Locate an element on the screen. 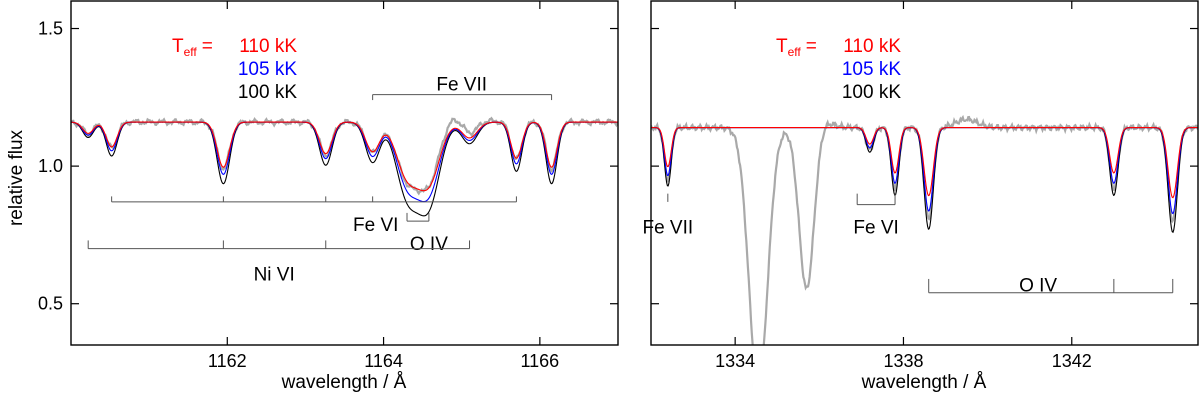  x-tick-label: 1164 is located at coordinates (383, 361).